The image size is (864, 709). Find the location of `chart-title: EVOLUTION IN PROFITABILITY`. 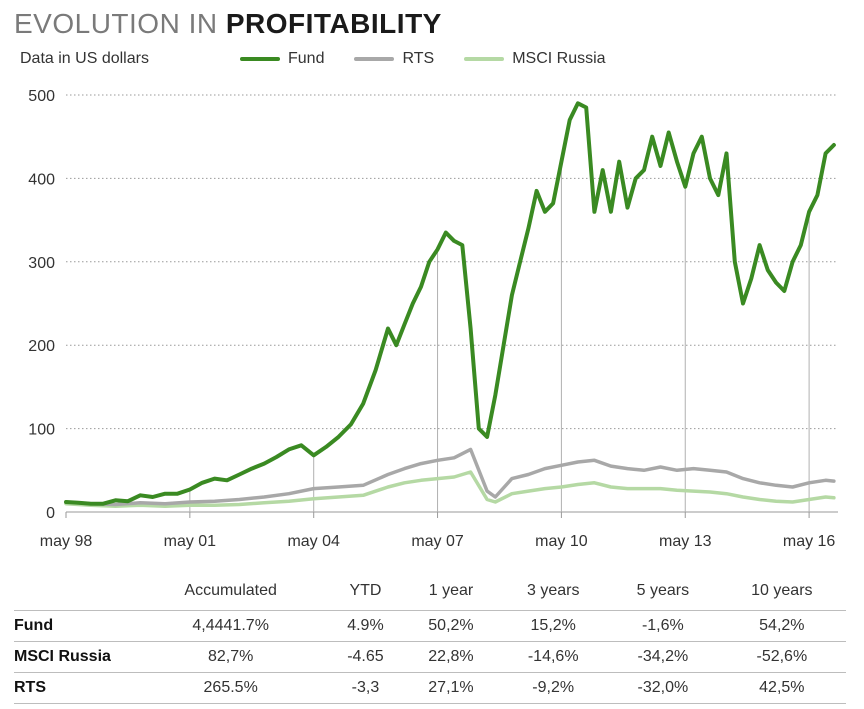

chart-title: EVOLUTION IN PROFITABILITY is located at coordinates (228, 24).